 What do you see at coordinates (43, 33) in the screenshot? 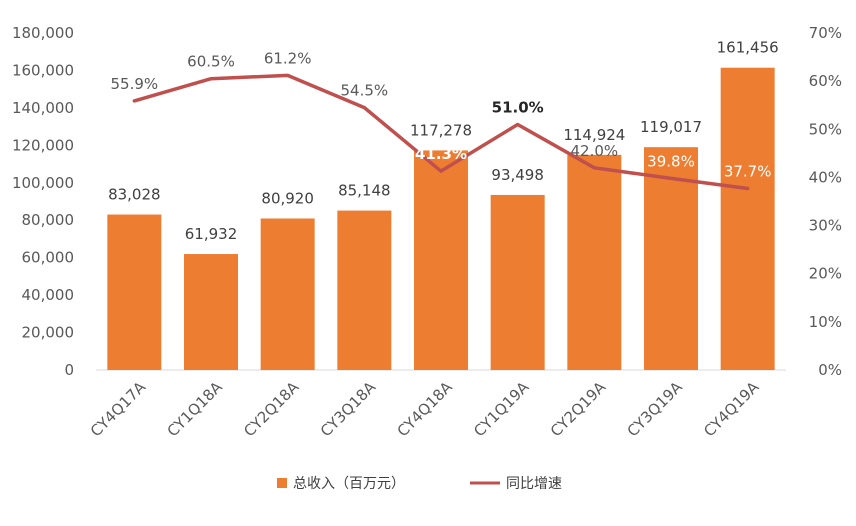
I see `y-left-tick-label: 180,000` at bounding box center [43, 33].